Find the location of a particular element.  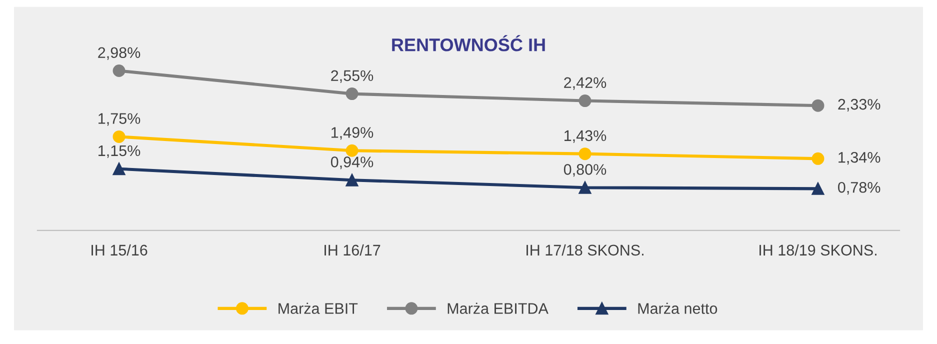

legend-label: Marża netto is located at coordinates (678, 308).